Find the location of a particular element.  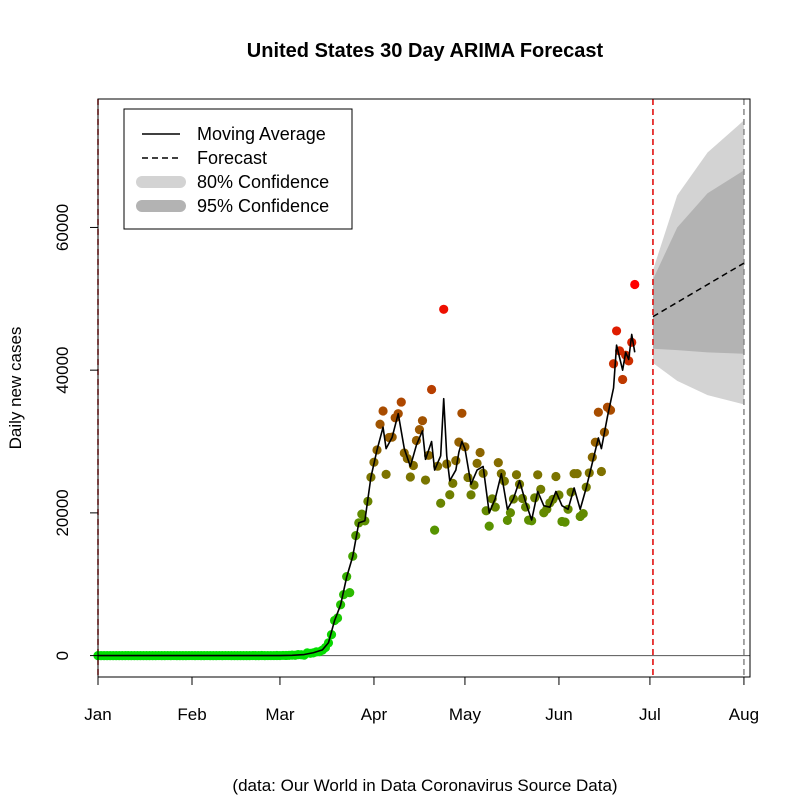

x-tick-label-6: Jun is located at coordinates (558, 714).